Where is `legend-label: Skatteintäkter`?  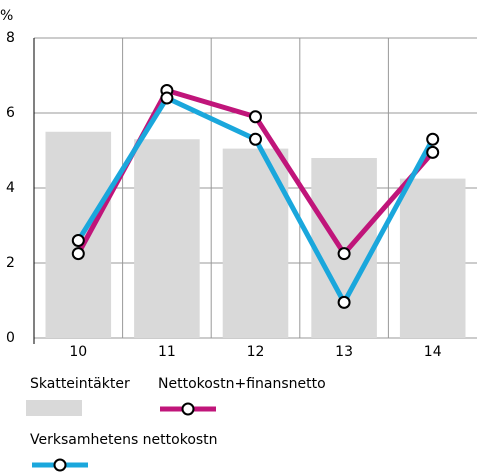
legend-label: Skatteintäkter is located at coordinates (80, 384).